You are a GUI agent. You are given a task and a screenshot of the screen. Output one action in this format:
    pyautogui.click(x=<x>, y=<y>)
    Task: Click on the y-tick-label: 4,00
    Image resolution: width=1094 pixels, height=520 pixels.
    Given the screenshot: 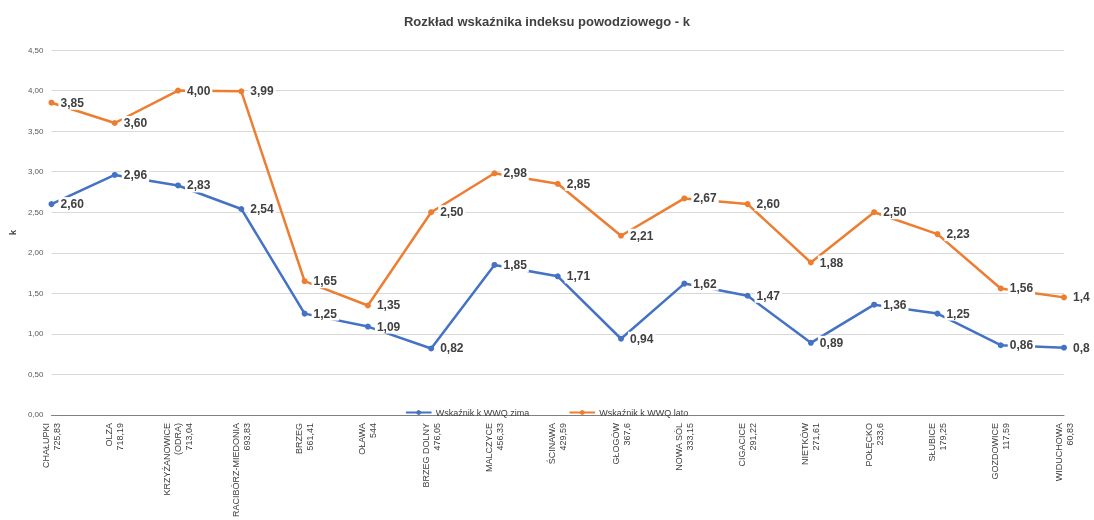 What is the action you would take?
    pyautogui.click(x=36, y=91)
    